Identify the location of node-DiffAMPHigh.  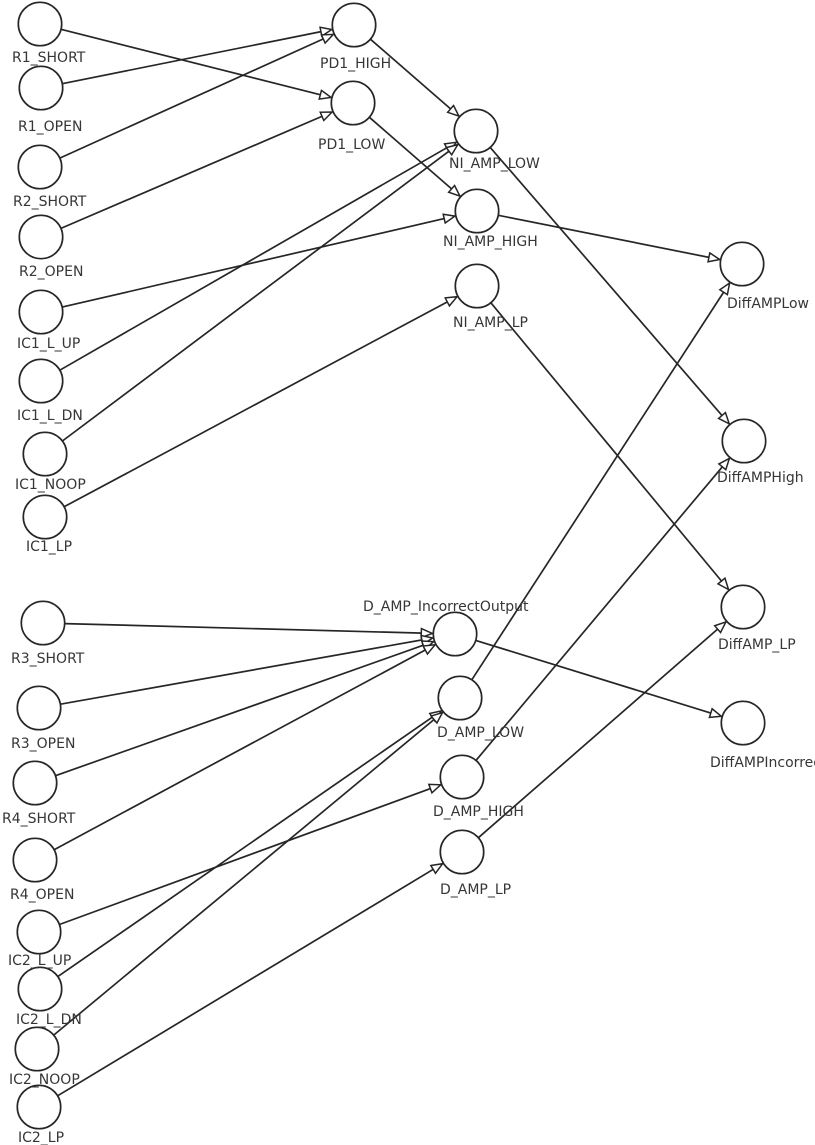
(744, 441).